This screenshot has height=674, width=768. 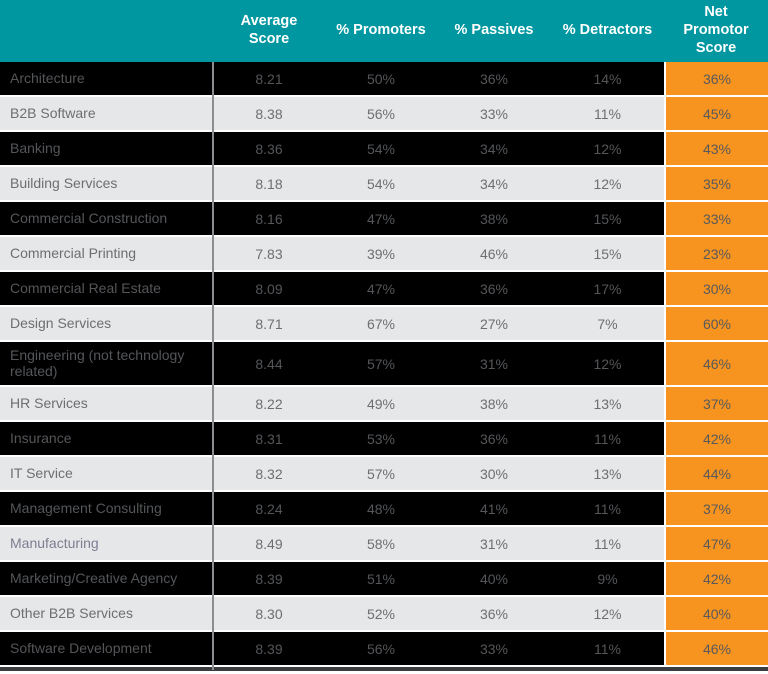 What do you see at coordinates (381, 78) in the screenshot?
I see `promoters-cell: 50%` at bounding box center [381, 78].